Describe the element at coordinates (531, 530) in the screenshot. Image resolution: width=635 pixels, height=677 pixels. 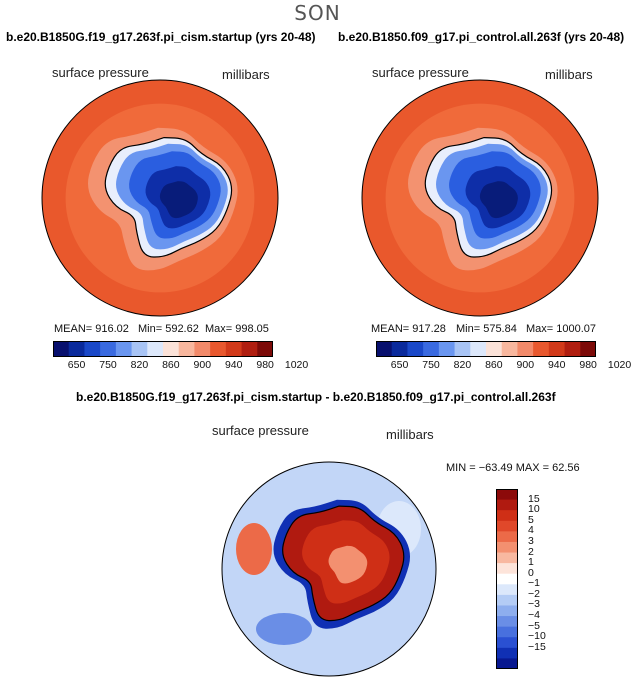
I see `panel3-colorbar-tick: 4` at that location.